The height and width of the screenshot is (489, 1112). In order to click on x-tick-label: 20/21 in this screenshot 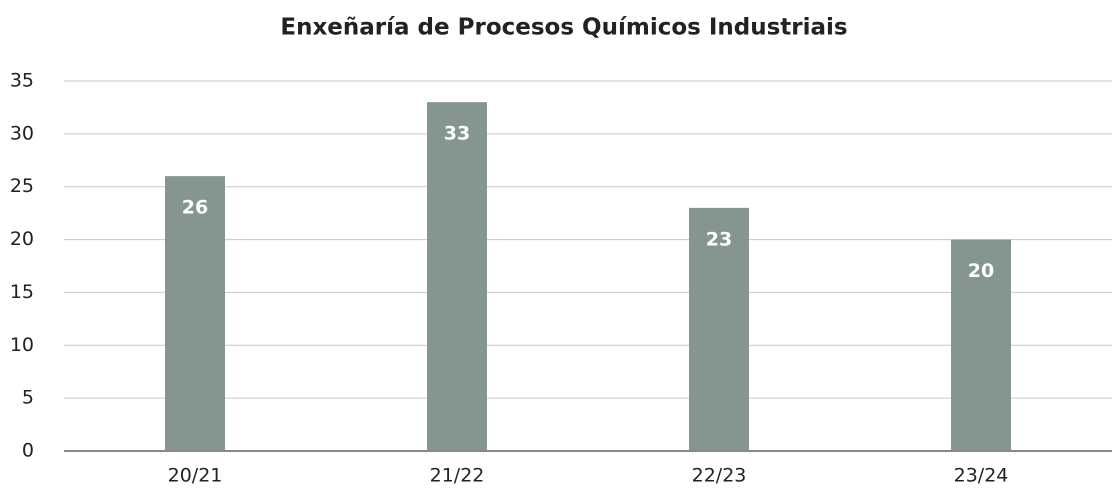, I will do `click(195, 476)`.